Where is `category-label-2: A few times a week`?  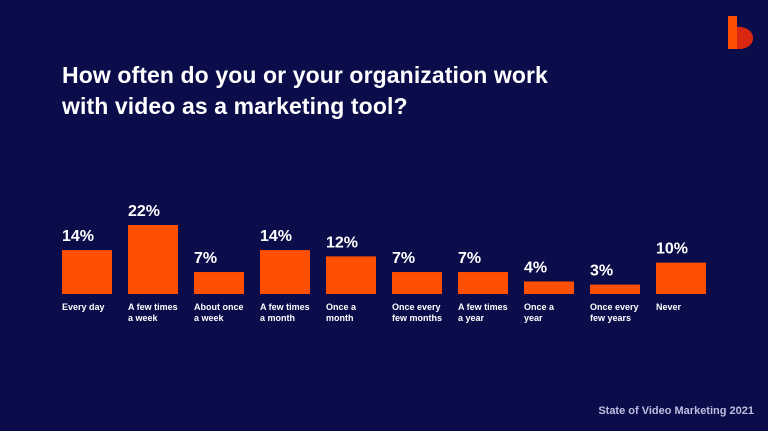
category-label-2: A few times a week is located at coordinates (160, 313).